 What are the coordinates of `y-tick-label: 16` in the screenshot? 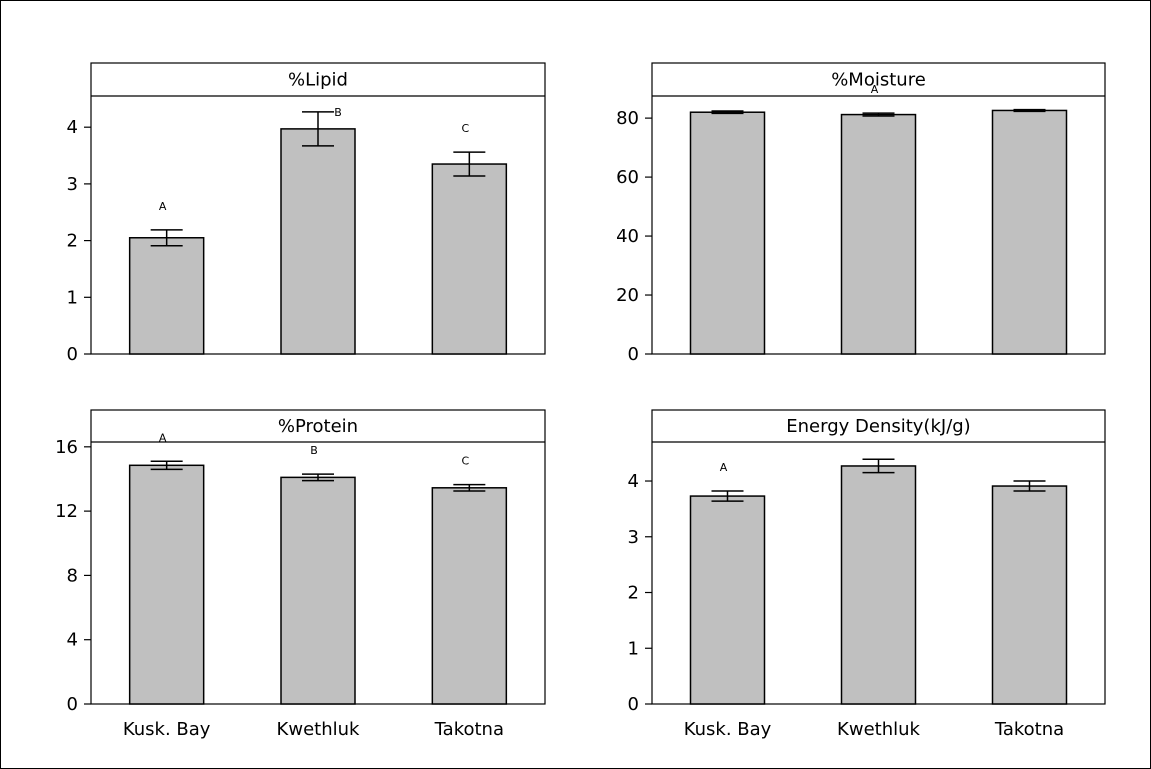 It's located at (66, 447).